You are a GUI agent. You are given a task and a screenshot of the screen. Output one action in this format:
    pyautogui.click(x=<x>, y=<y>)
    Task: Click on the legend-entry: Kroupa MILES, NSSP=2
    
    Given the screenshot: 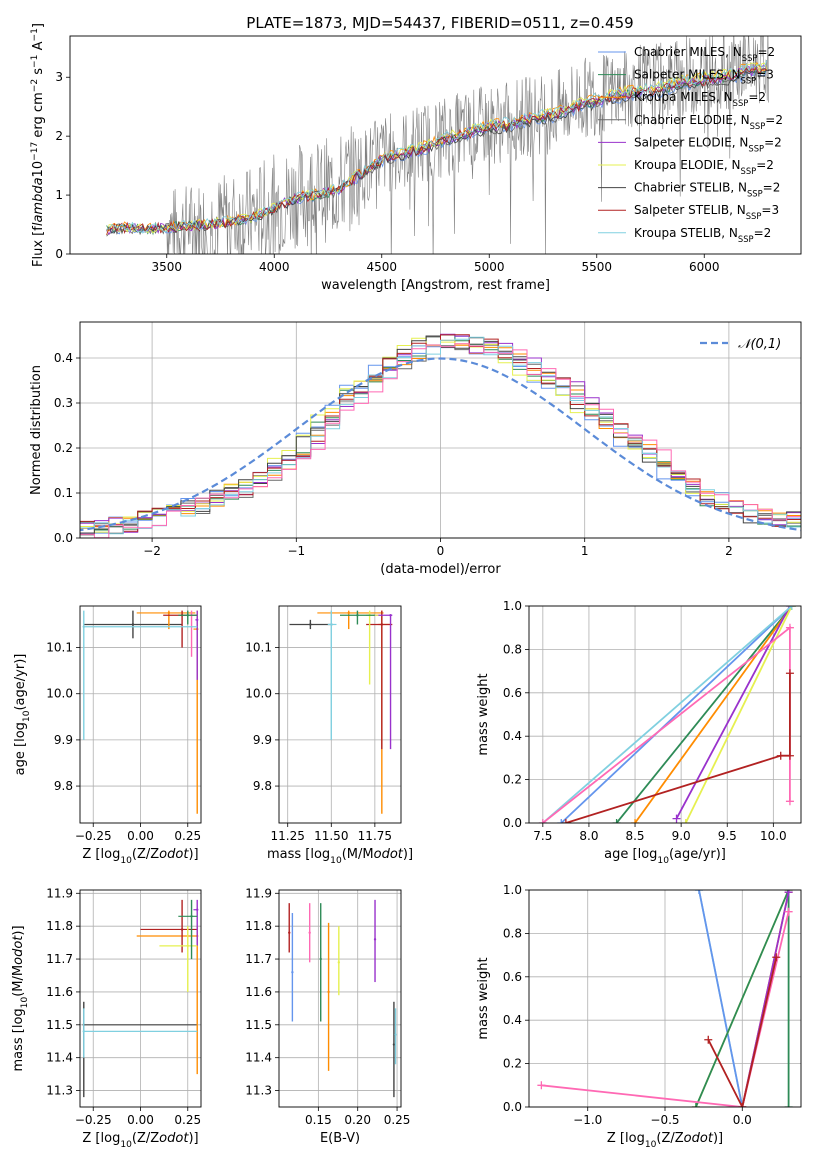 What is the action you would take?
    pyautogui.click(x=700, y=99)
    